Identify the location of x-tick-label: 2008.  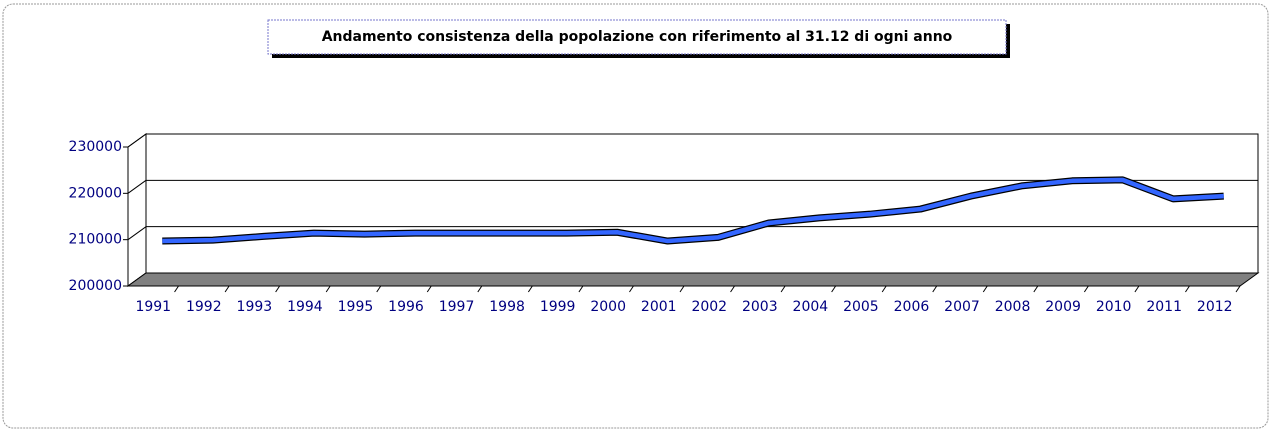
(1013, 307).